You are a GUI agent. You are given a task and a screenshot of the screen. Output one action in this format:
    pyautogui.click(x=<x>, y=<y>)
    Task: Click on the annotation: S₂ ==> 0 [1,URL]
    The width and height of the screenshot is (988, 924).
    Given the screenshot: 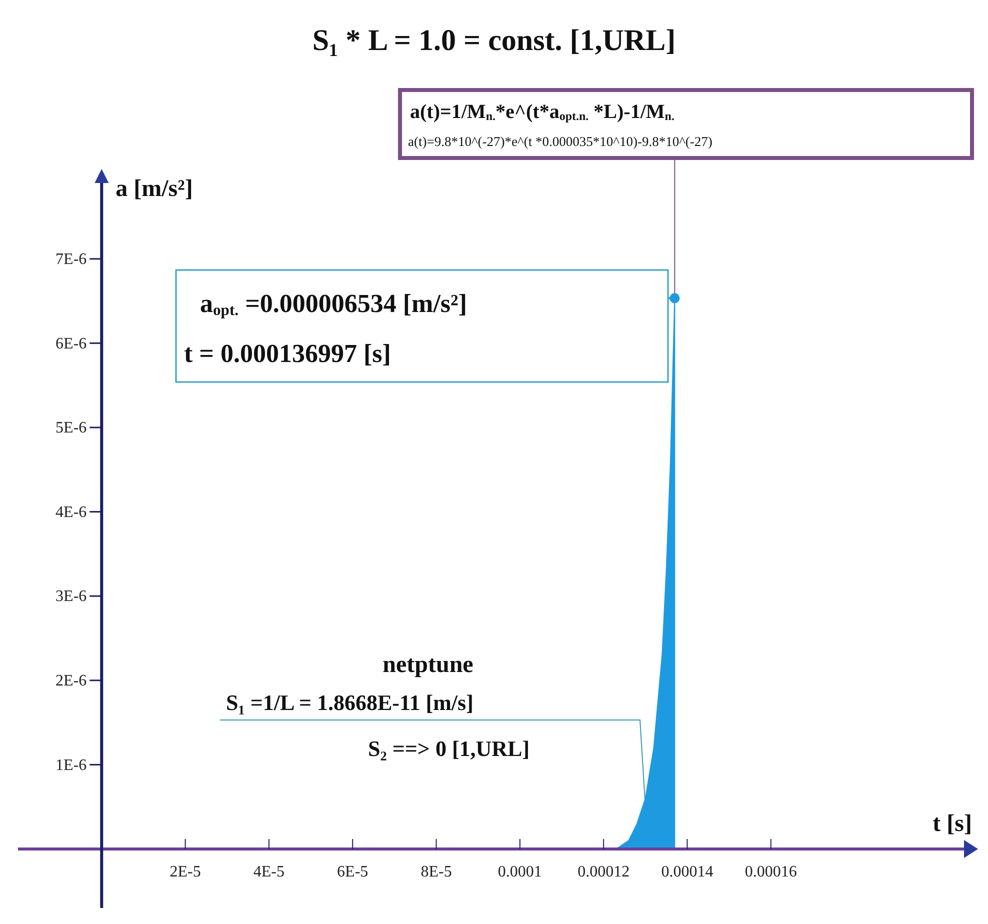 What is the action you would take?
    pyautogui.click(x=449, y=748)
    